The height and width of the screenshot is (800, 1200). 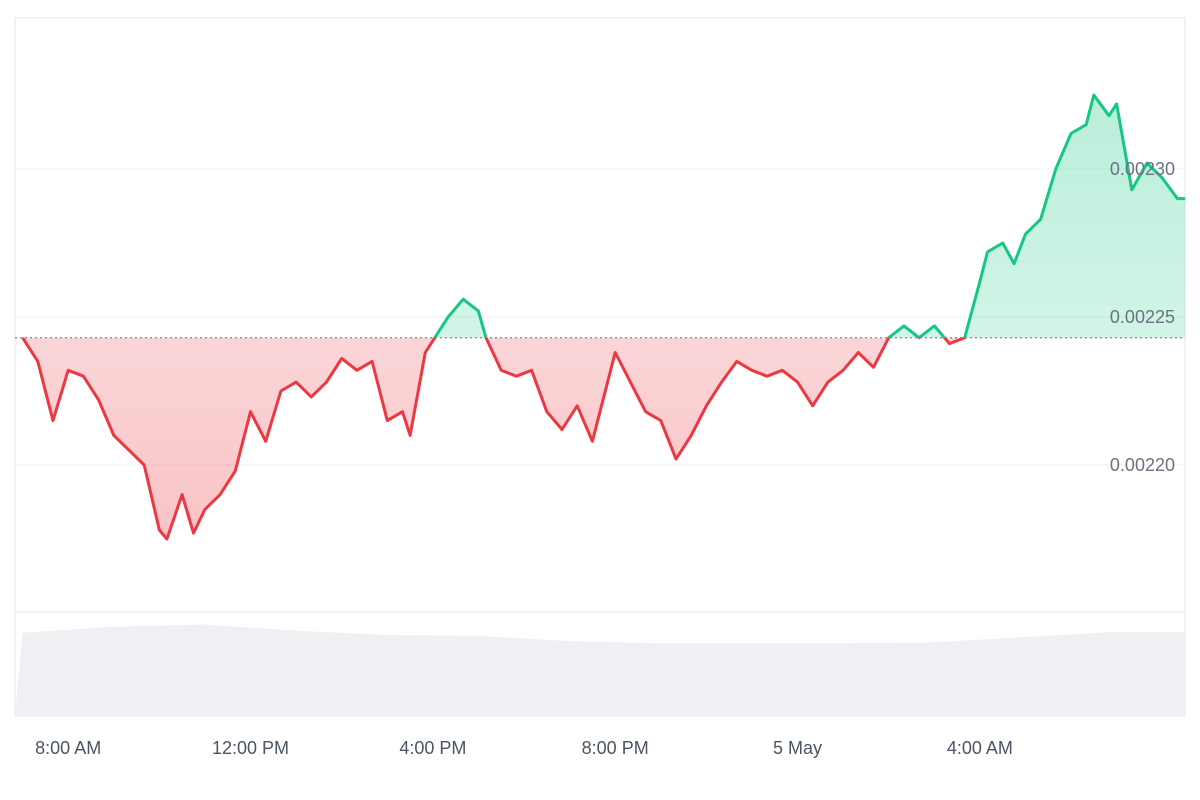 I want to click on y-axis-ticks: 0.00220 0.00225 0.00230, so click(x=1142, y=317).